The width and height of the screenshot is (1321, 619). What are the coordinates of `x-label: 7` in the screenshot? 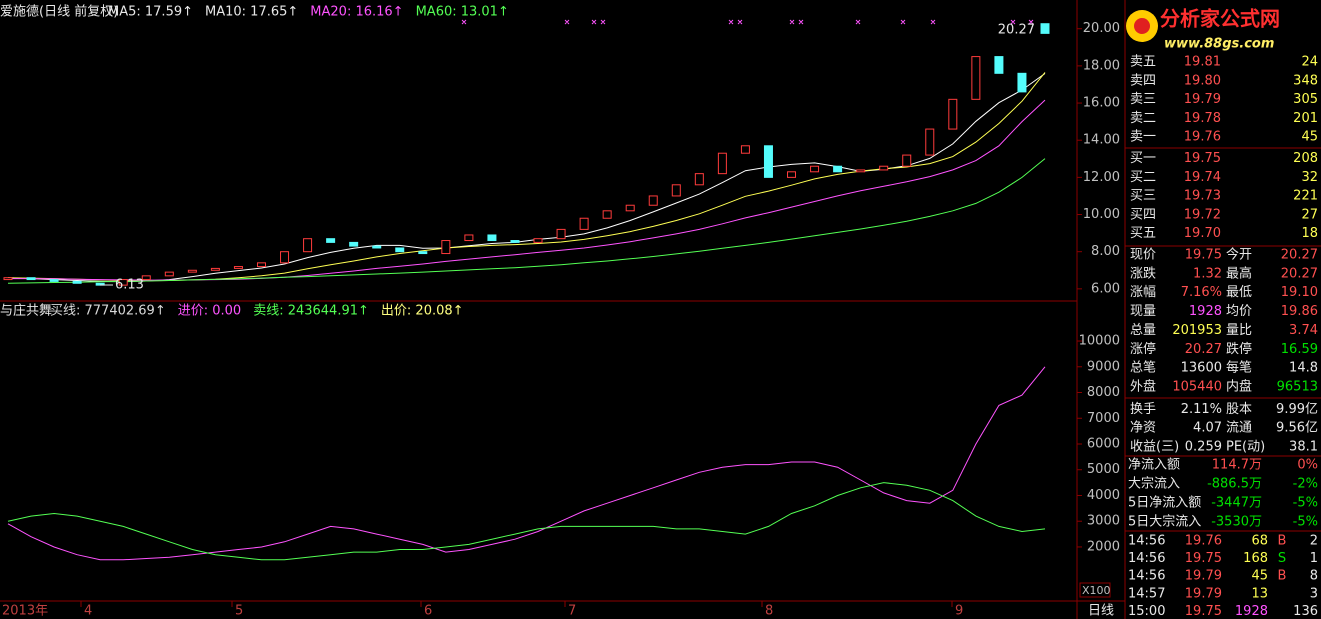 It's located at (572, 611).